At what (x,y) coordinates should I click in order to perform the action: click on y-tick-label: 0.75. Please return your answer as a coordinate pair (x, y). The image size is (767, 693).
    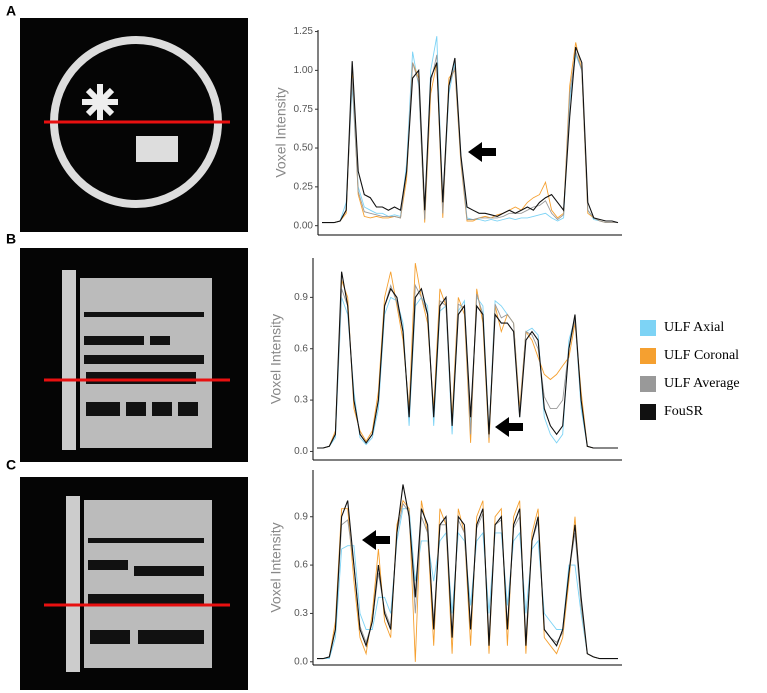
    Looking at the image, I should click on (304, 109).